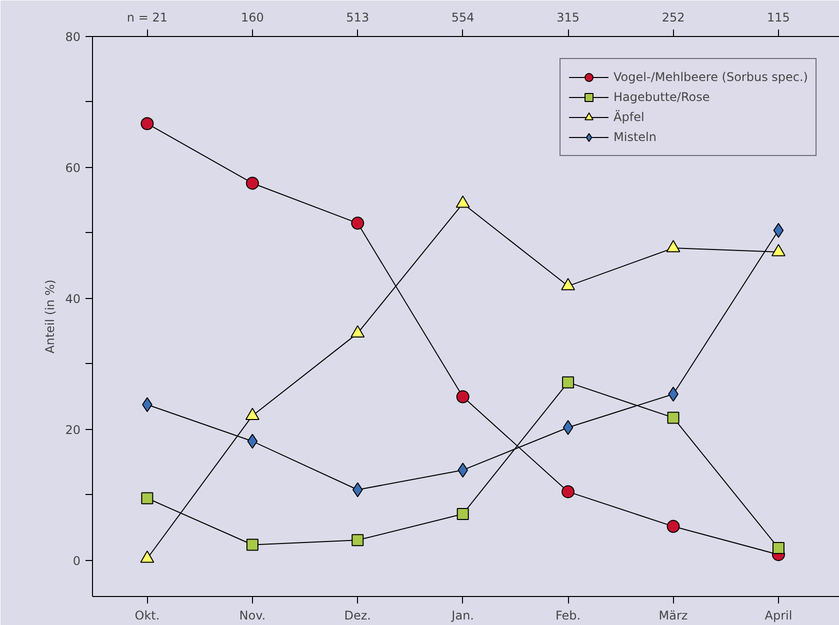 The width and height of the screenshot is (839, 625). Describe the element at coordinates (252, 615) in the screenshot. I see `x-tick-label: Nov.` at that location.